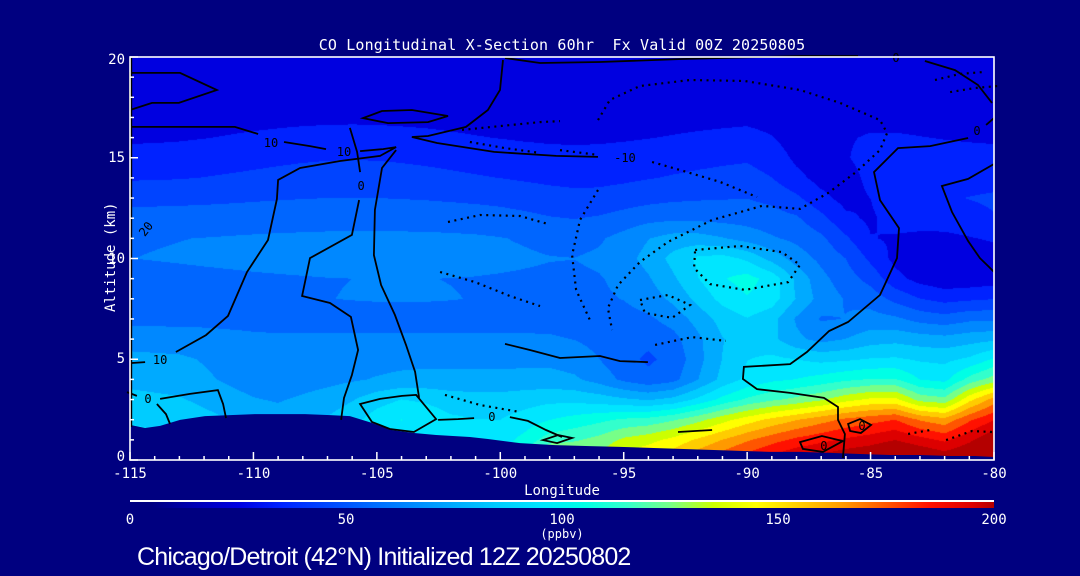  I want to click on colorbar-tick-label: 200, so click(994, 520).